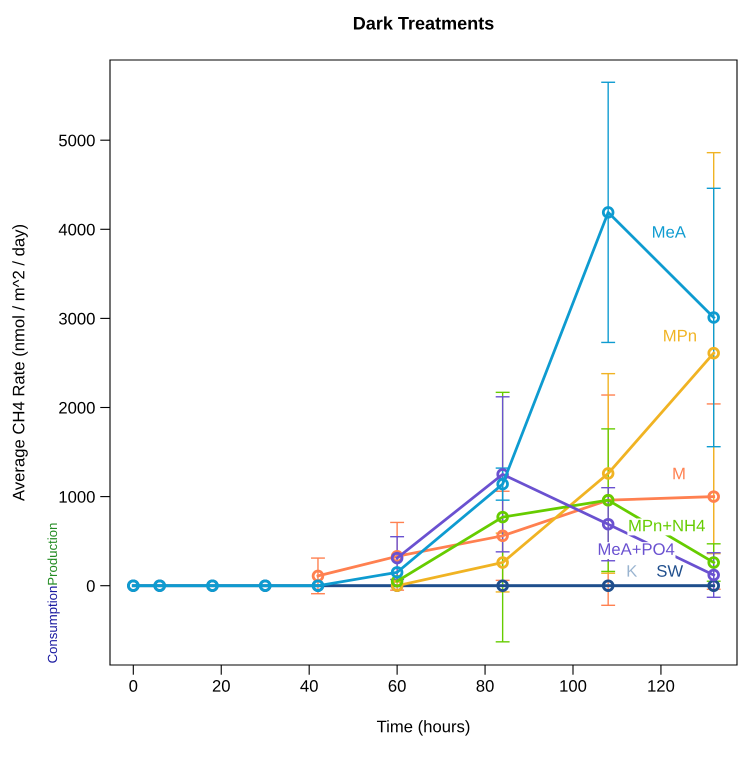 The width and height of the screenshot is (738, 760). Describe the element at coordinates (423, 728) in the screenshot. I see `x-axis-title: Time (hours)` at that location.